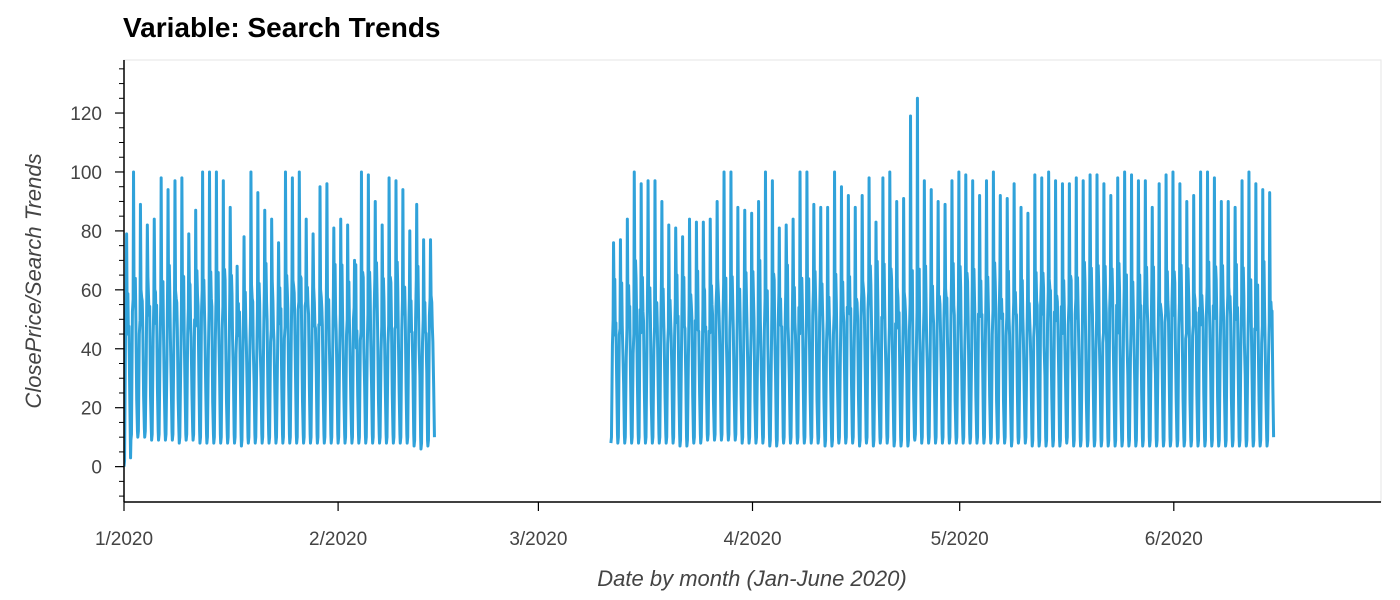 The image size is (1400, 600). What do you see at coordinates (91, 232) in the screenshot?
I see `y-tick-label: 80` at bounding box center [91, 232].